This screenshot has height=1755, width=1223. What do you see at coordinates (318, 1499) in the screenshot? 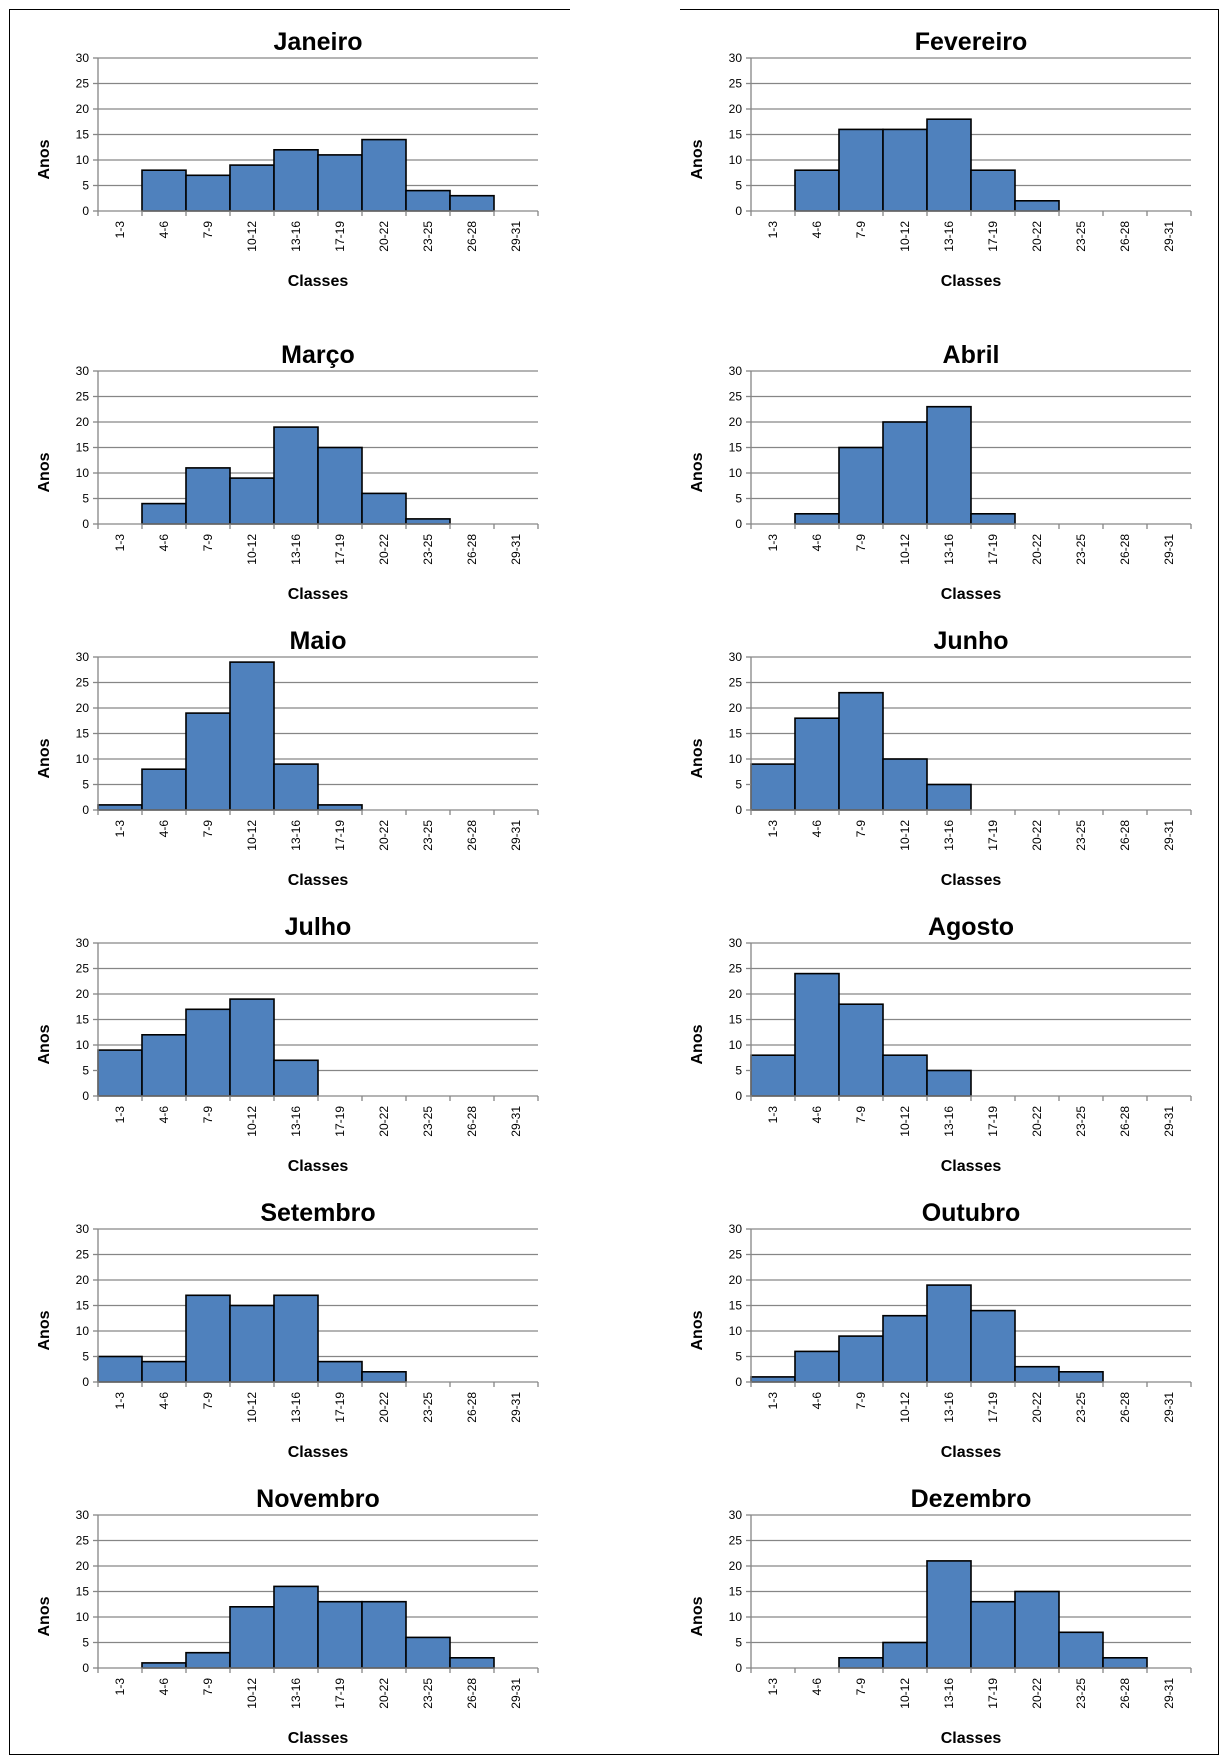
I see `chart-title: Novembro` at bounding box center [318, 1499].